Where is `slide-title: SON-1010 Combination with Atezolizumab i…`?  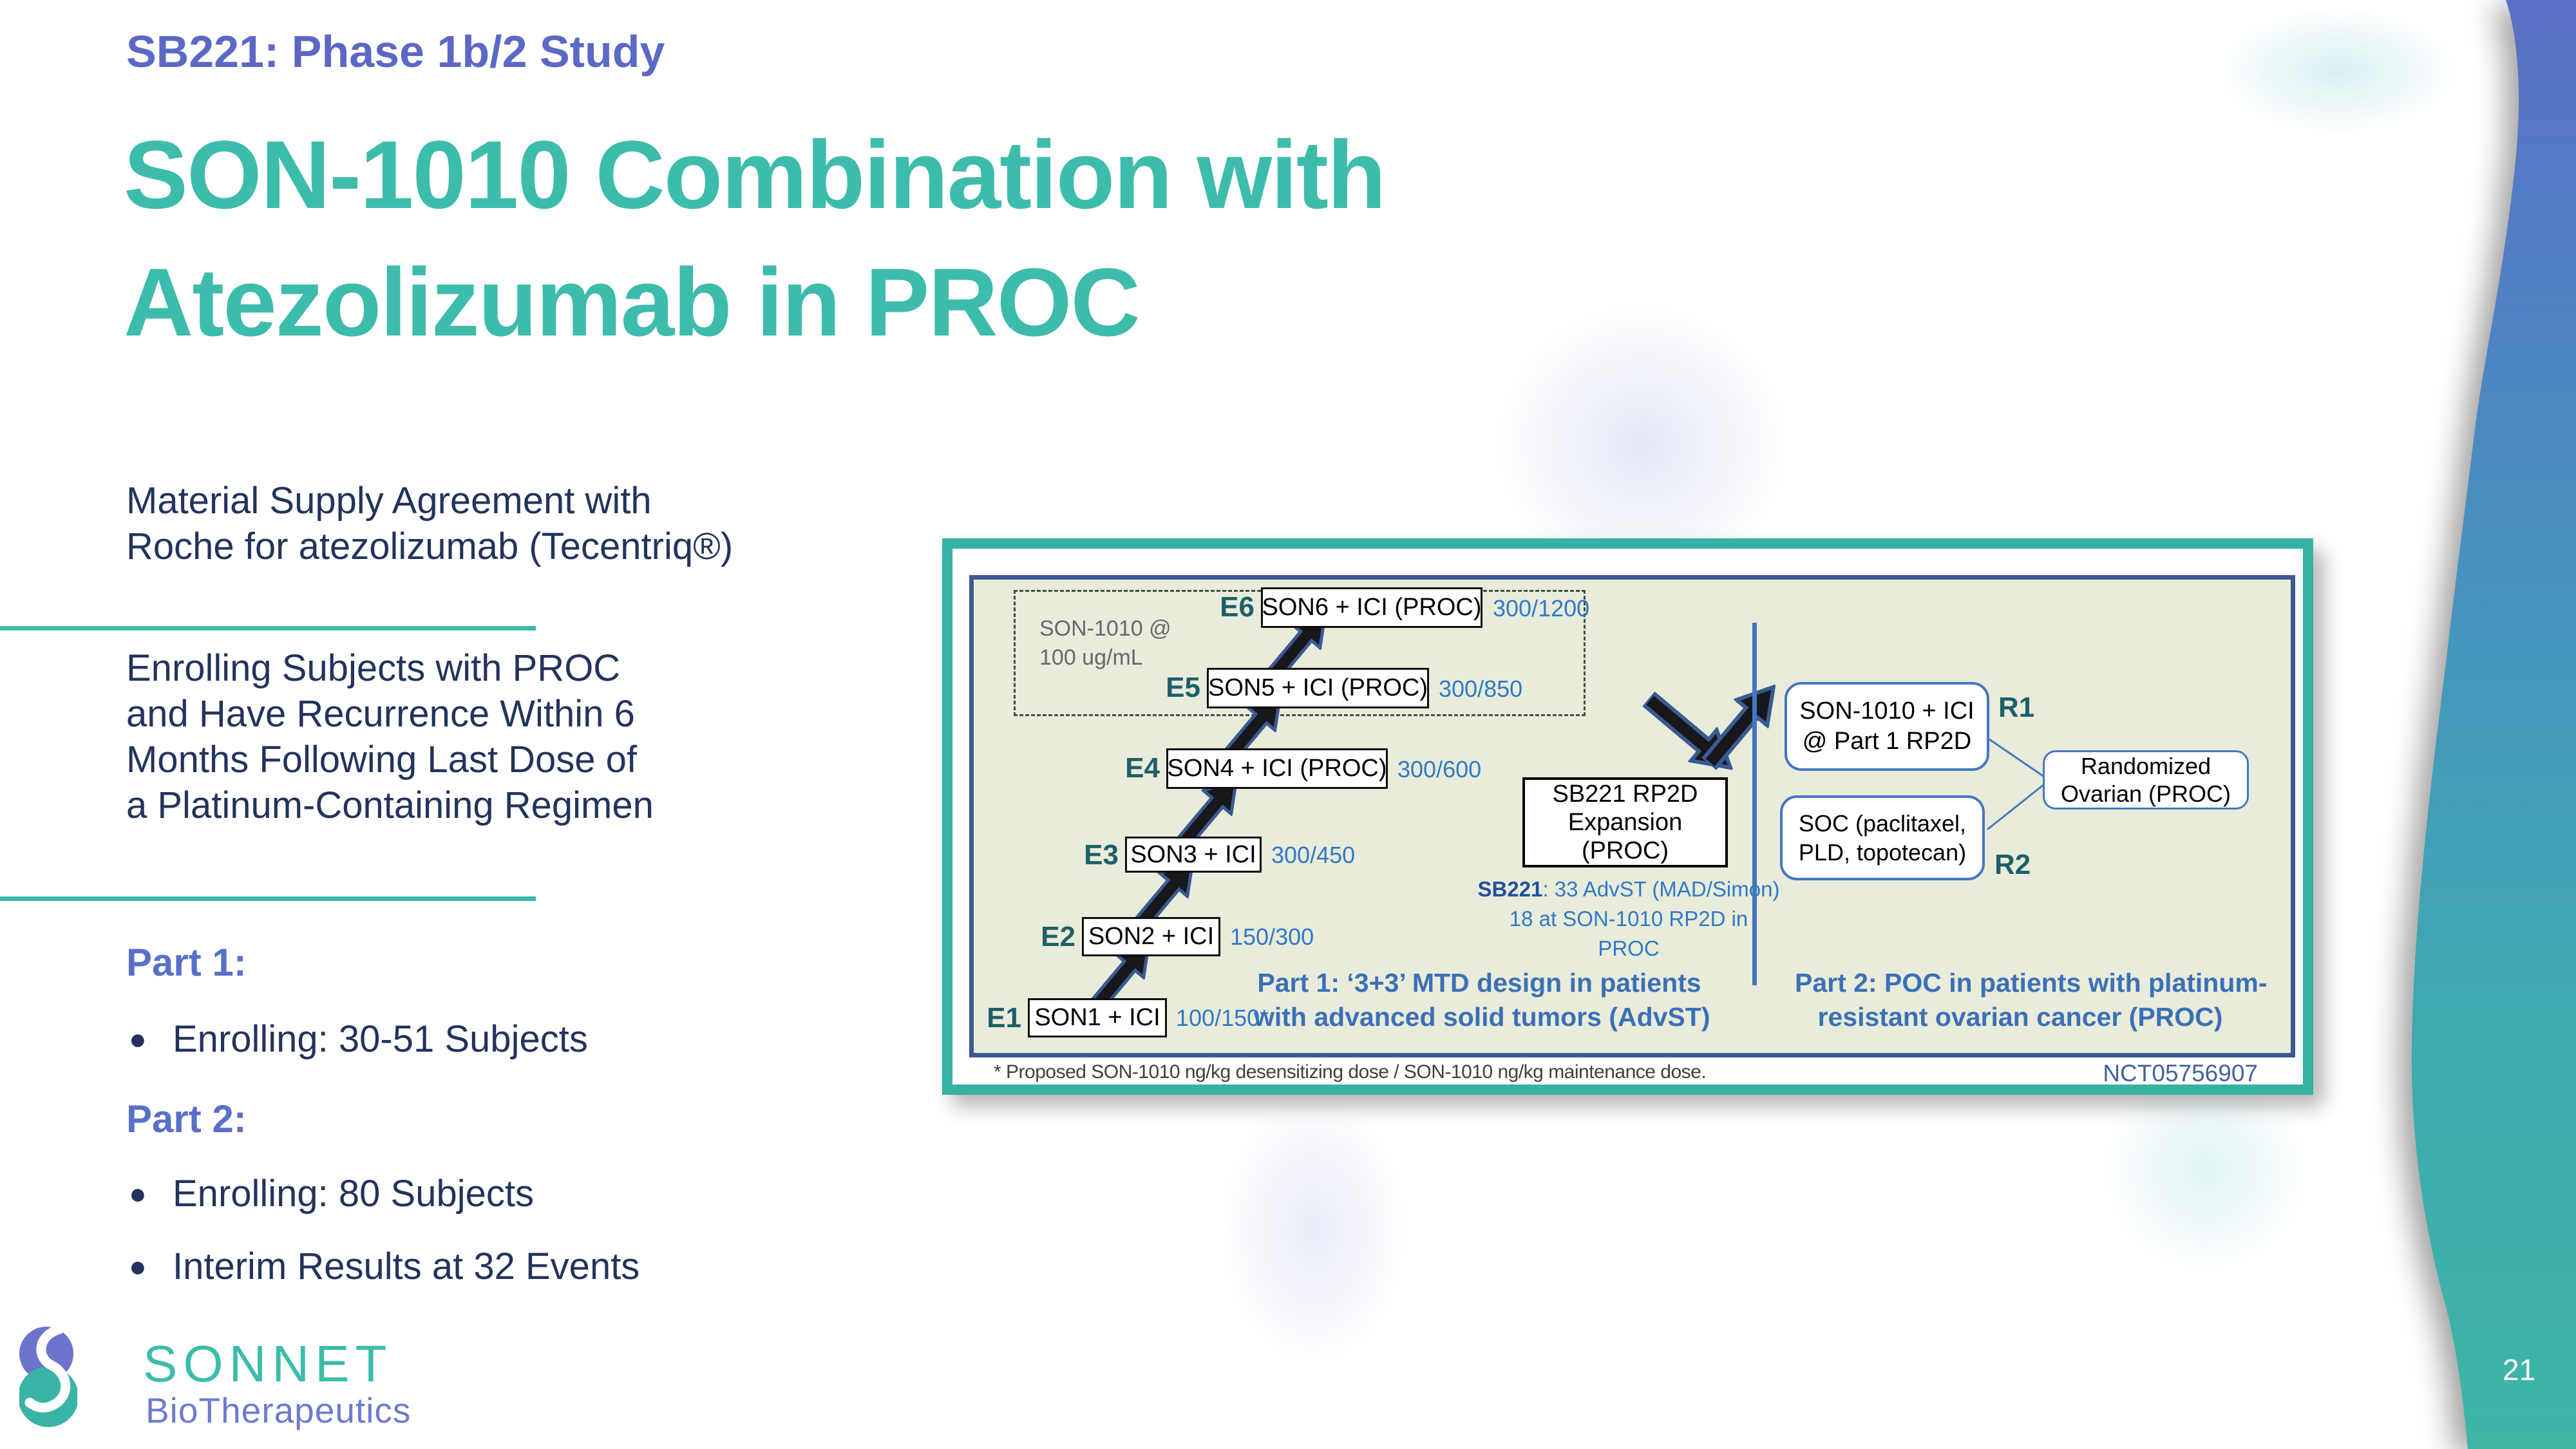 slide-title: SON-1010 Combination with Atezolizumab i… is located at coordinates (755, 239).